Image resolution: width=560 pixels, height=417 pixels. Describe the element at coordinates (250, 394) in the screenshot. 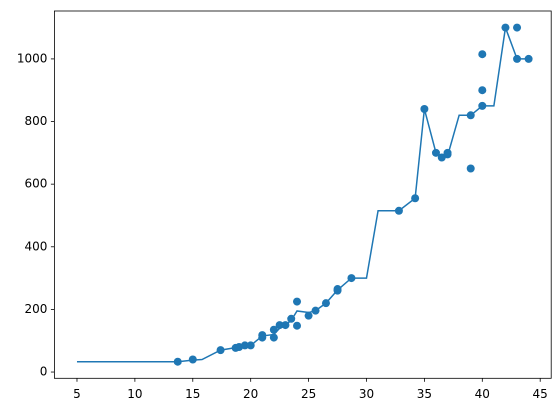

I see `x-tick-label: 20` at that location.